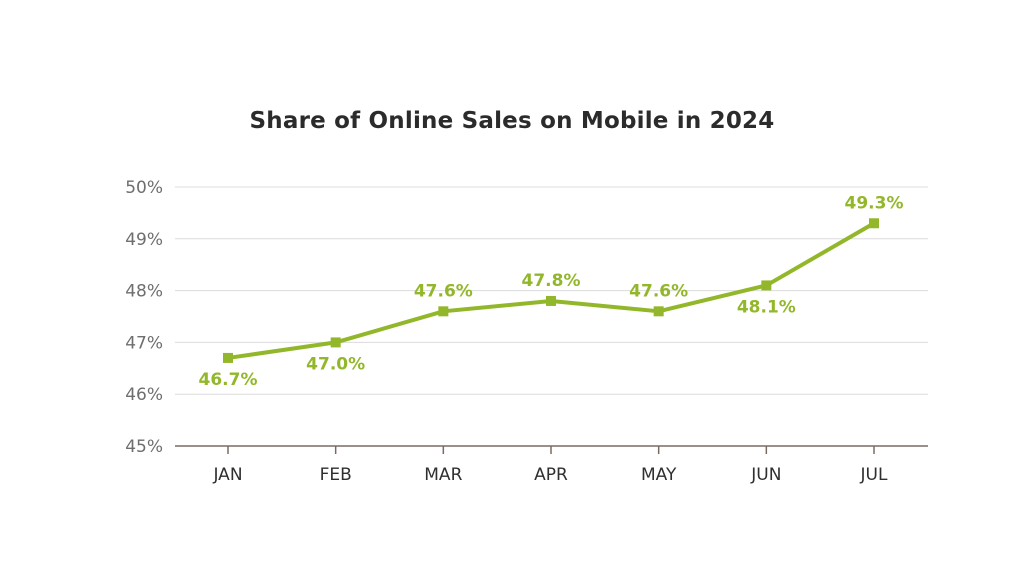 This screenshot has height=576, width=1024. I want to click on data-label: 47.0%, so click(335, 364).